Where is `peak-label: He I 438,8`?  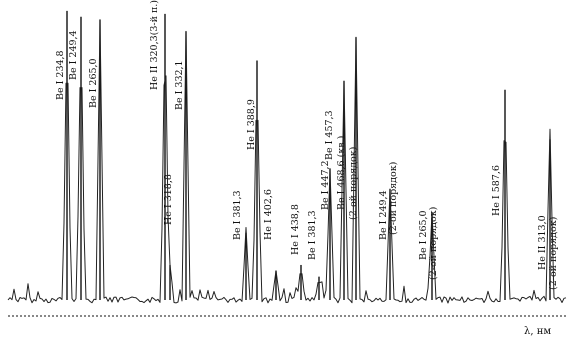
peak-label: He I 438,8 is located at coordinates (295, 229).